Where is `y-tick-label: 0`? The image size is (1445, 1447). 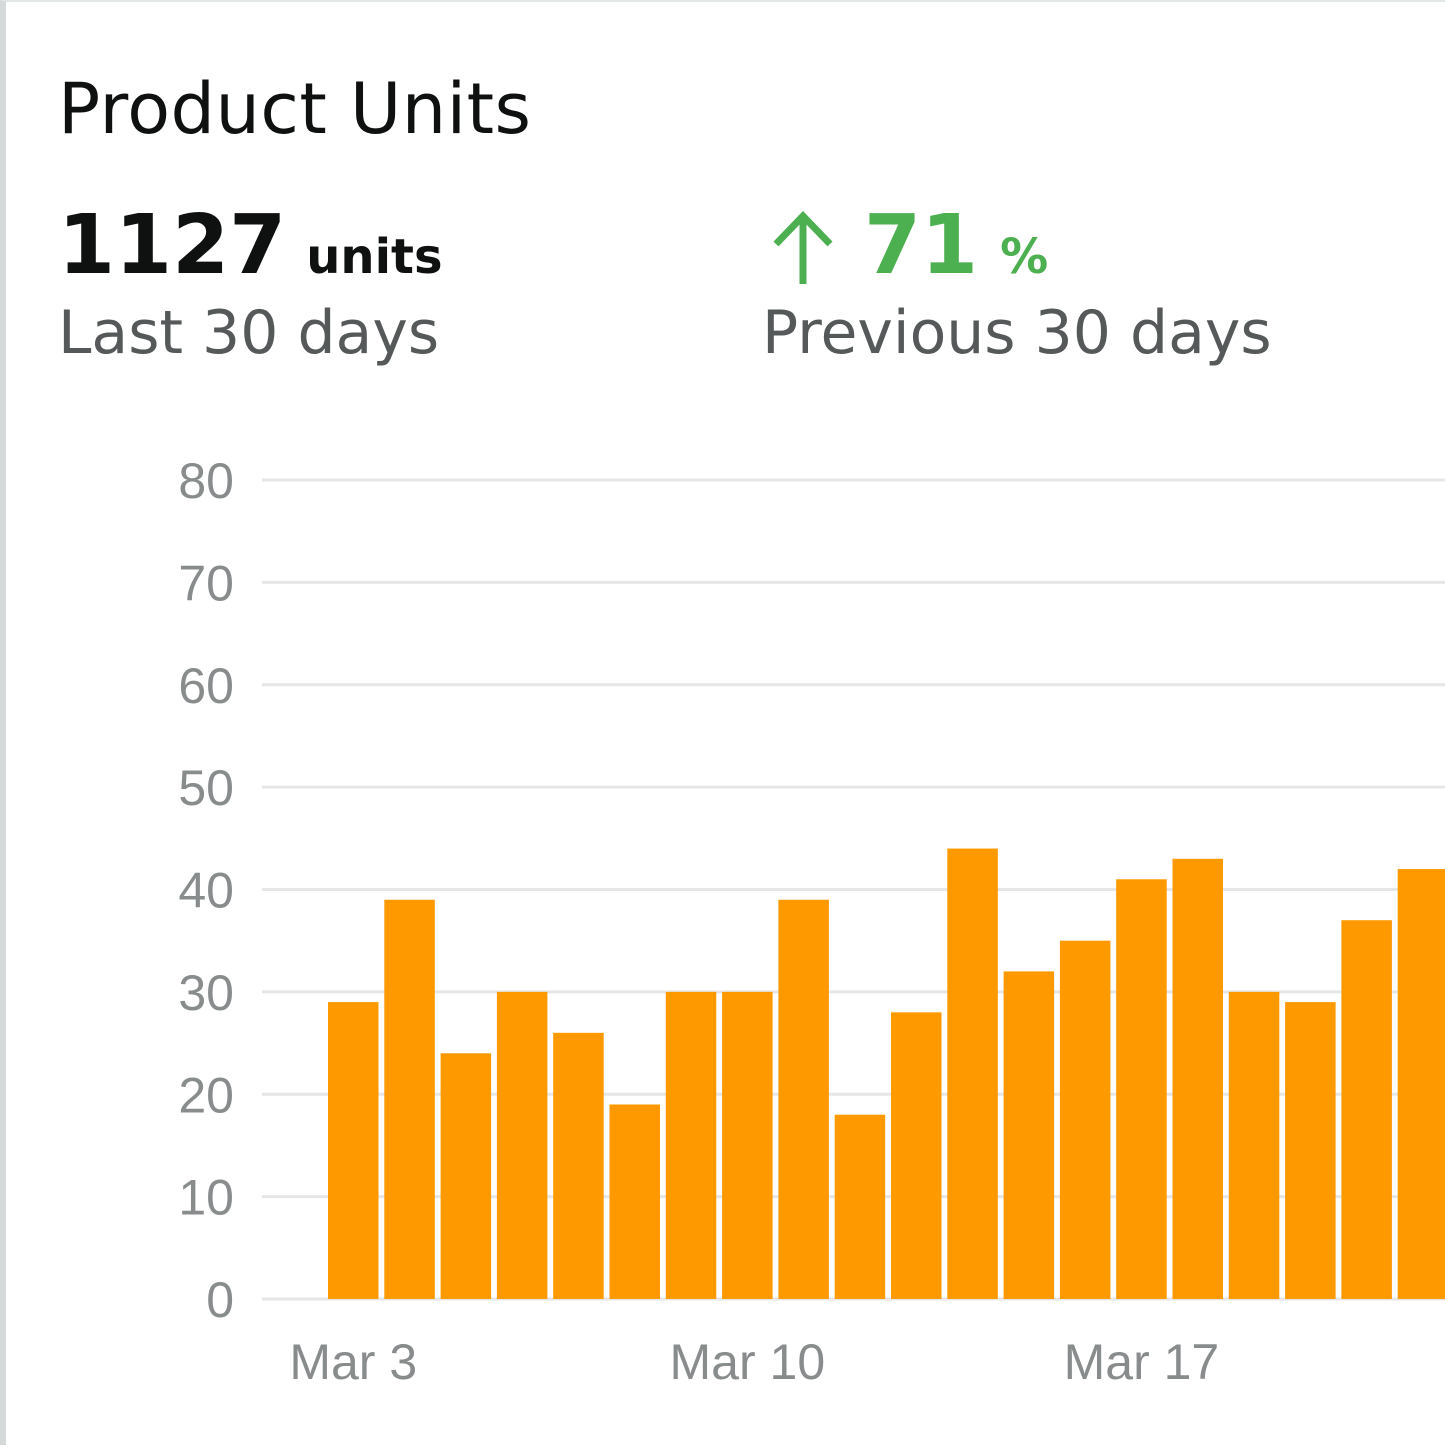
y-tick-label: 0 is located at coordinates (220, 1300).